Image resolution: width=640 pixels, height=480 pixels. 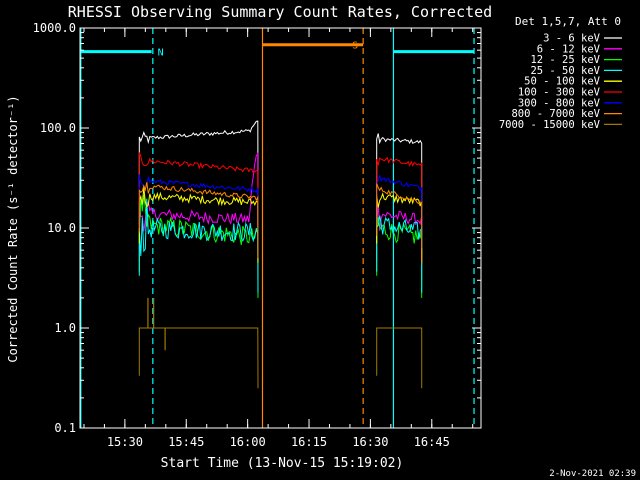 I want to click on legend-label-1: 6 - 12 keV, so click(x=569, y=49).